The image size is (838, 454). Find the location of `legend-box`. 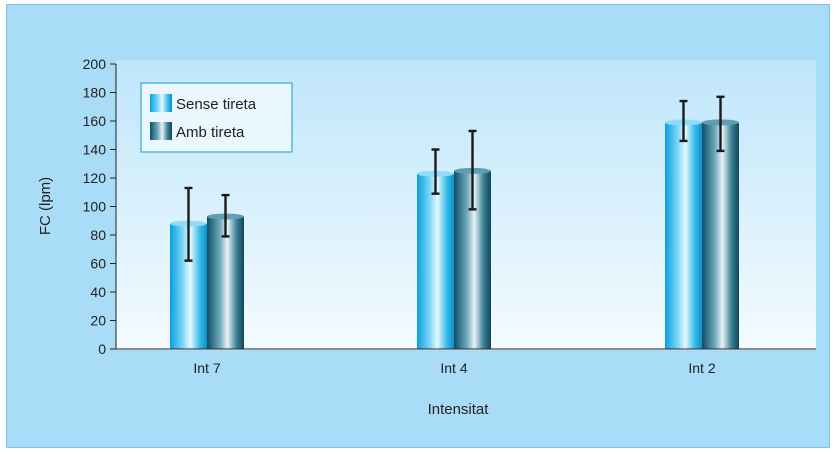

legend-box is located at coordinates (216, 117).